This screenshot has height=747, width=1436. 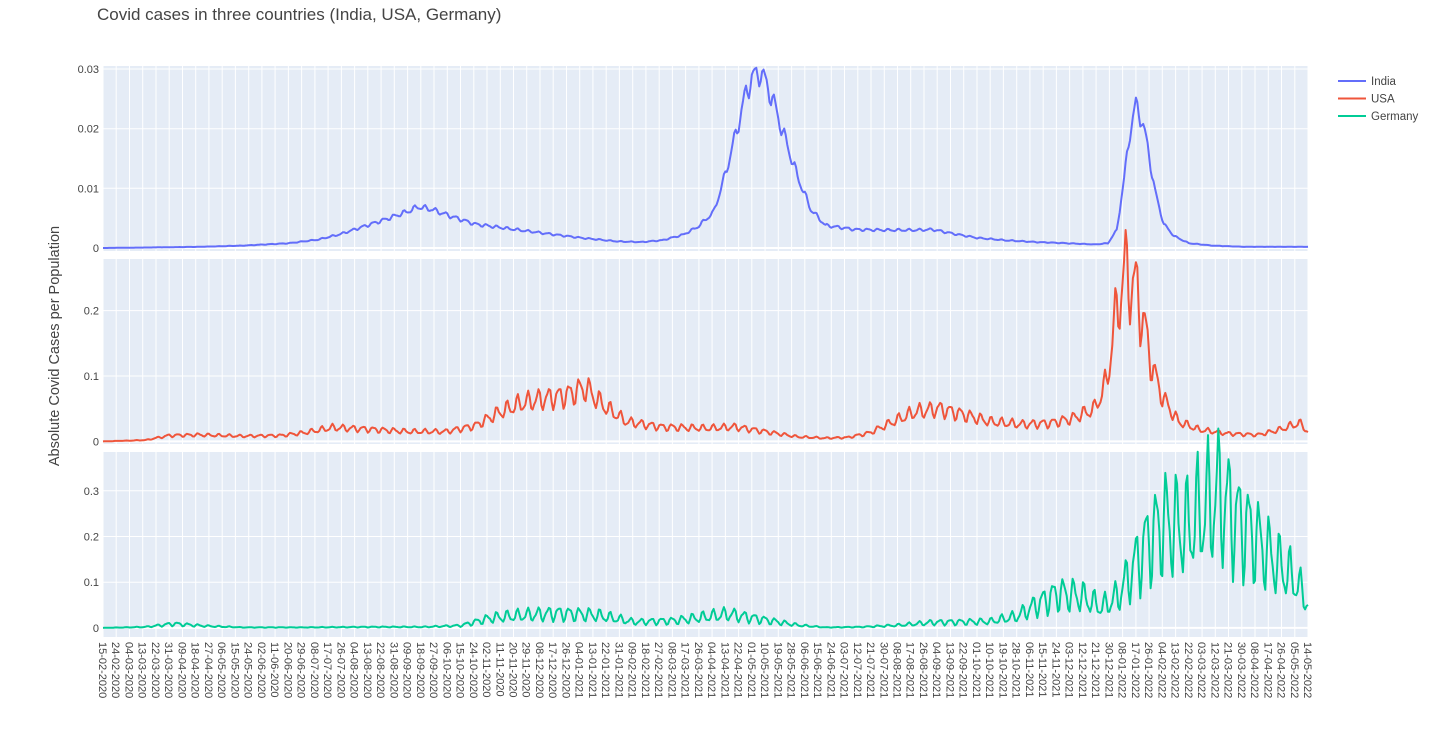 What do you see at coordinates (1281, 670) in the screenshot?
I see `x-tick-label: 26-04-2022` at bounding box center [1281, 670].